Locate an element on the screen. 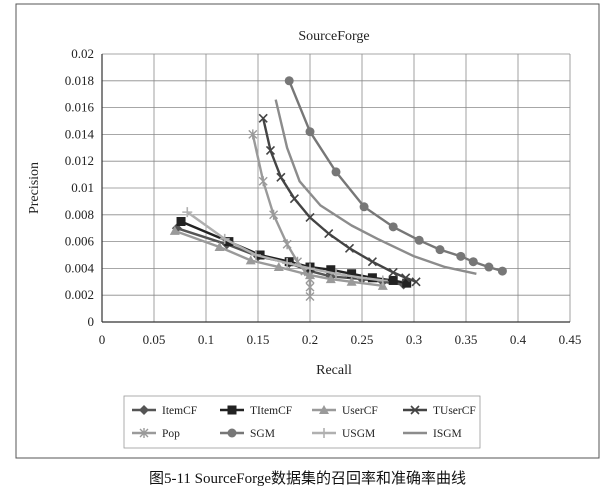  y-tick-label: 0.016 is located at coordinates (80, 107).